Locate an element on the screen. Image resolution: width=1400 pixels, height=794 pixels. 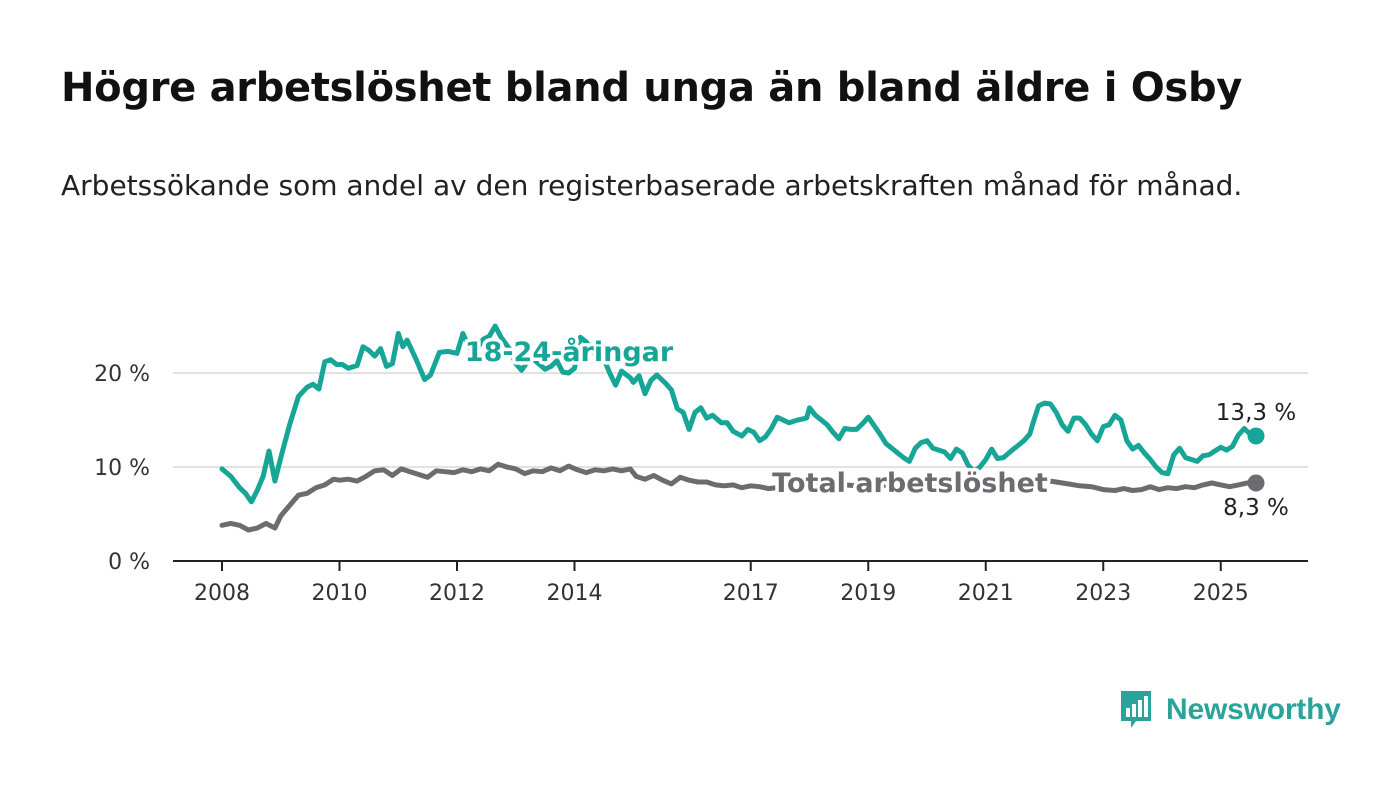
x-tick-label: 2010 is located at coordinates (340, 593).